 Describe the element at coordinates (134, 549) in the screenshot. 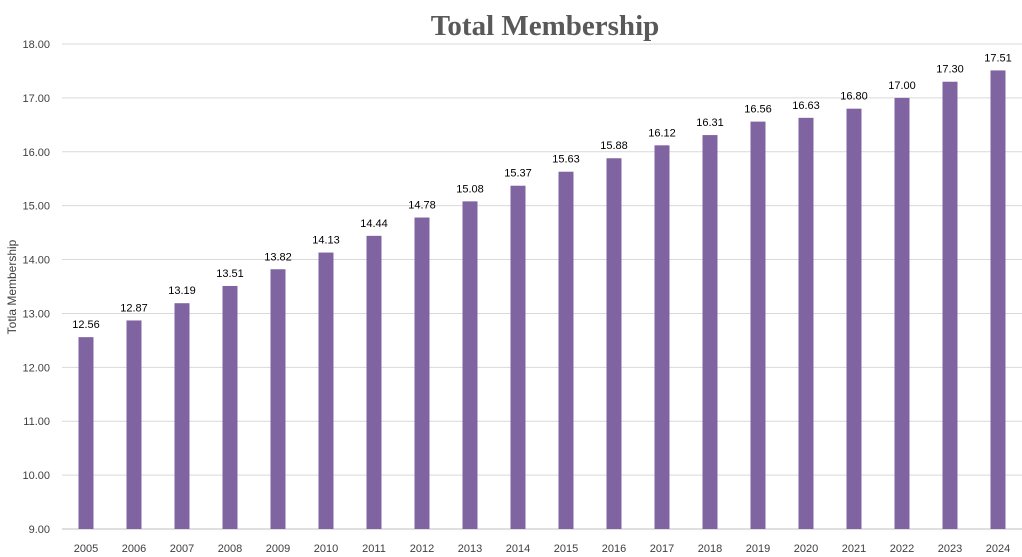

I see `x-tick-label: 2006` at that location.